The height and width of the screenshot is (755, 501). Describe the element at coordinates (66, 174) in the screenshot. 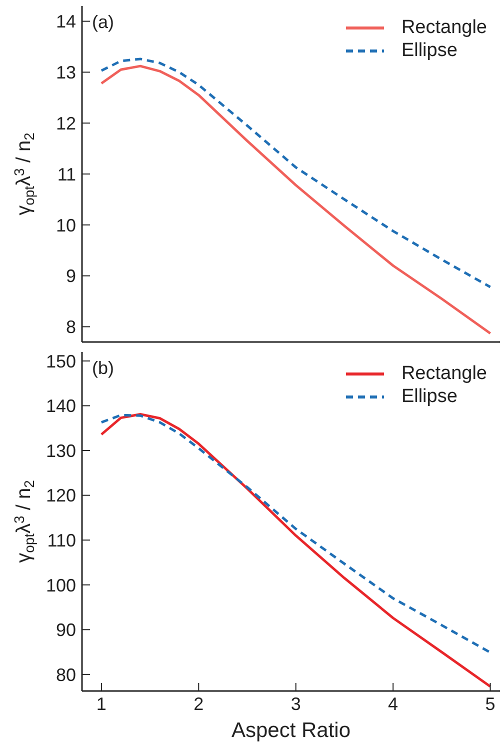

I see `y-tick-label: 11` at that location.